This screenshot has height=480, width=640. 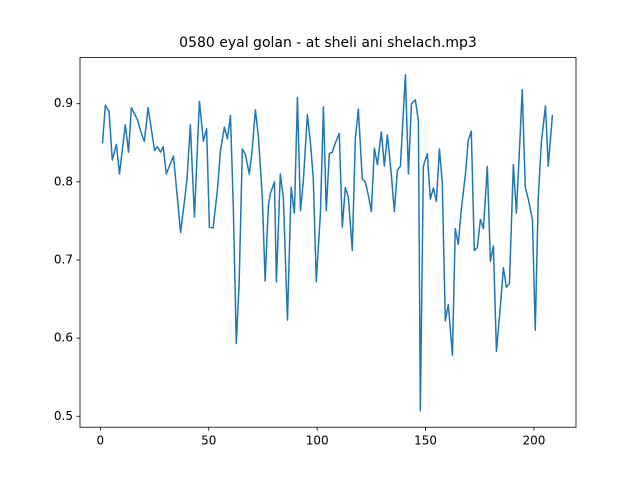 What do you see at coordinates (63, 338) in the screenshot?
I see `y-tick-label: 0.6` at bounding box center [63, 338].